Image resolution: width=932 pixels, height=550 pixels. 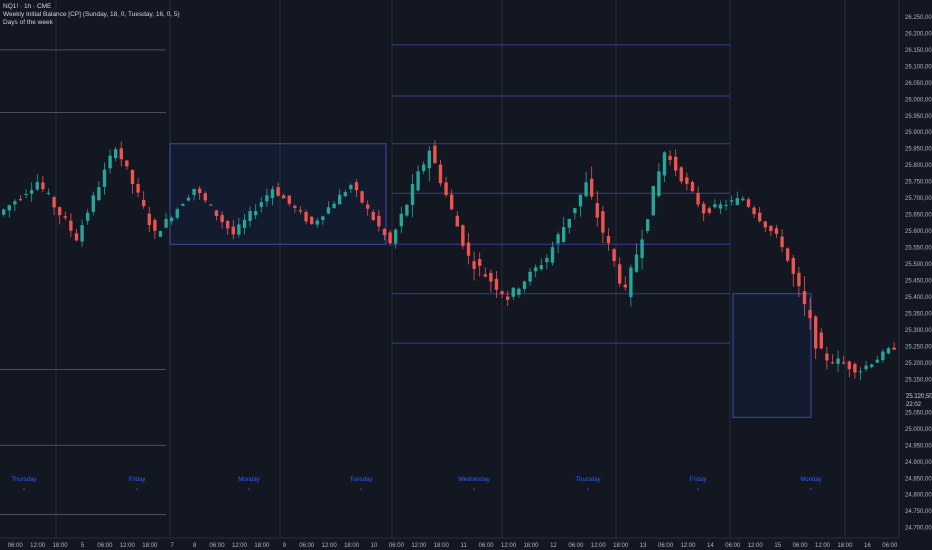 What do you see at coordinates (361, 480) in the screenshot?
I see `day-label: Tuesday` at bounding box center [361, 480].